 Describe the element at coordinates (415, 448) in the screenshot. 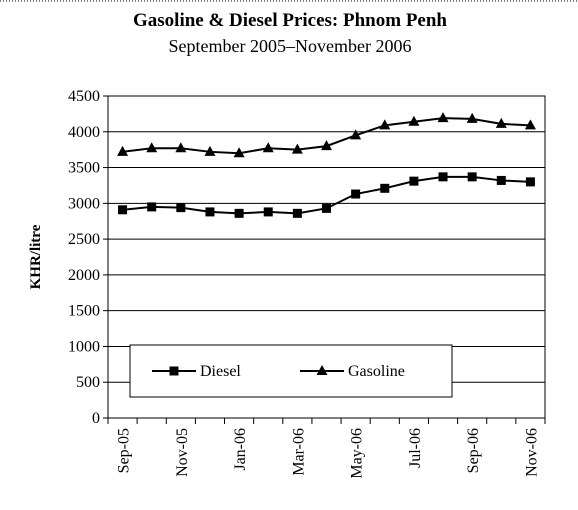

I see `x-tick-label: Jul-06` at that location.